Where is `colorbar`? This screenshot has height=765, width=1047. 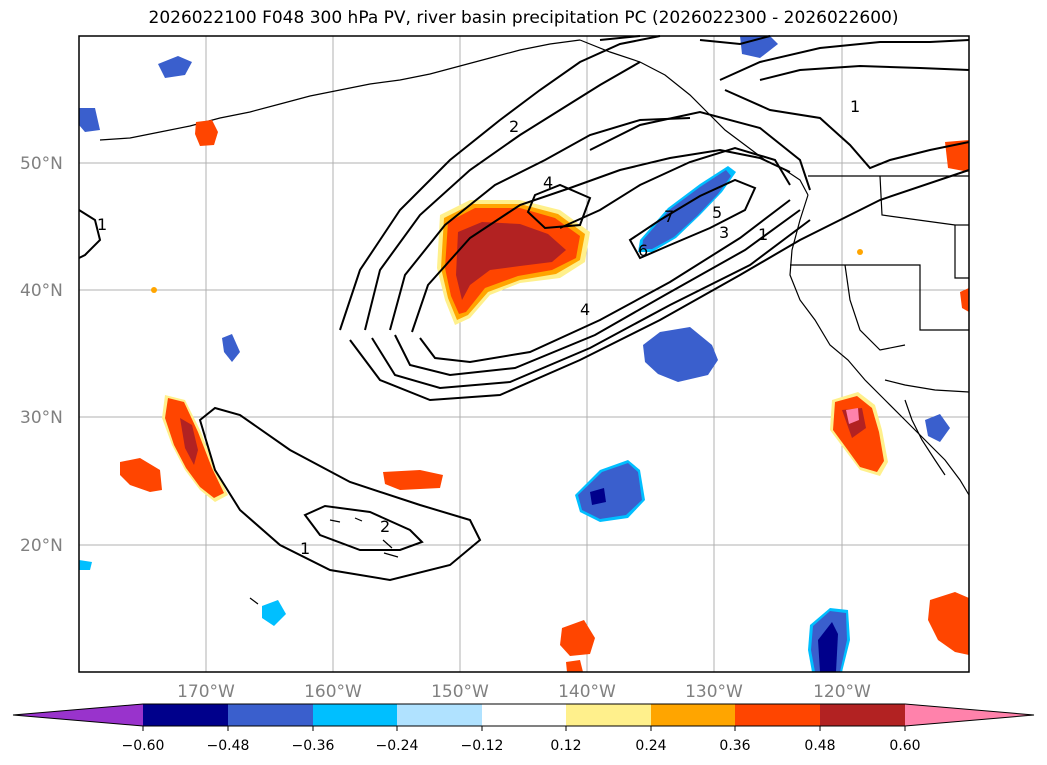 colorbar is located at coordinates (523, 715).